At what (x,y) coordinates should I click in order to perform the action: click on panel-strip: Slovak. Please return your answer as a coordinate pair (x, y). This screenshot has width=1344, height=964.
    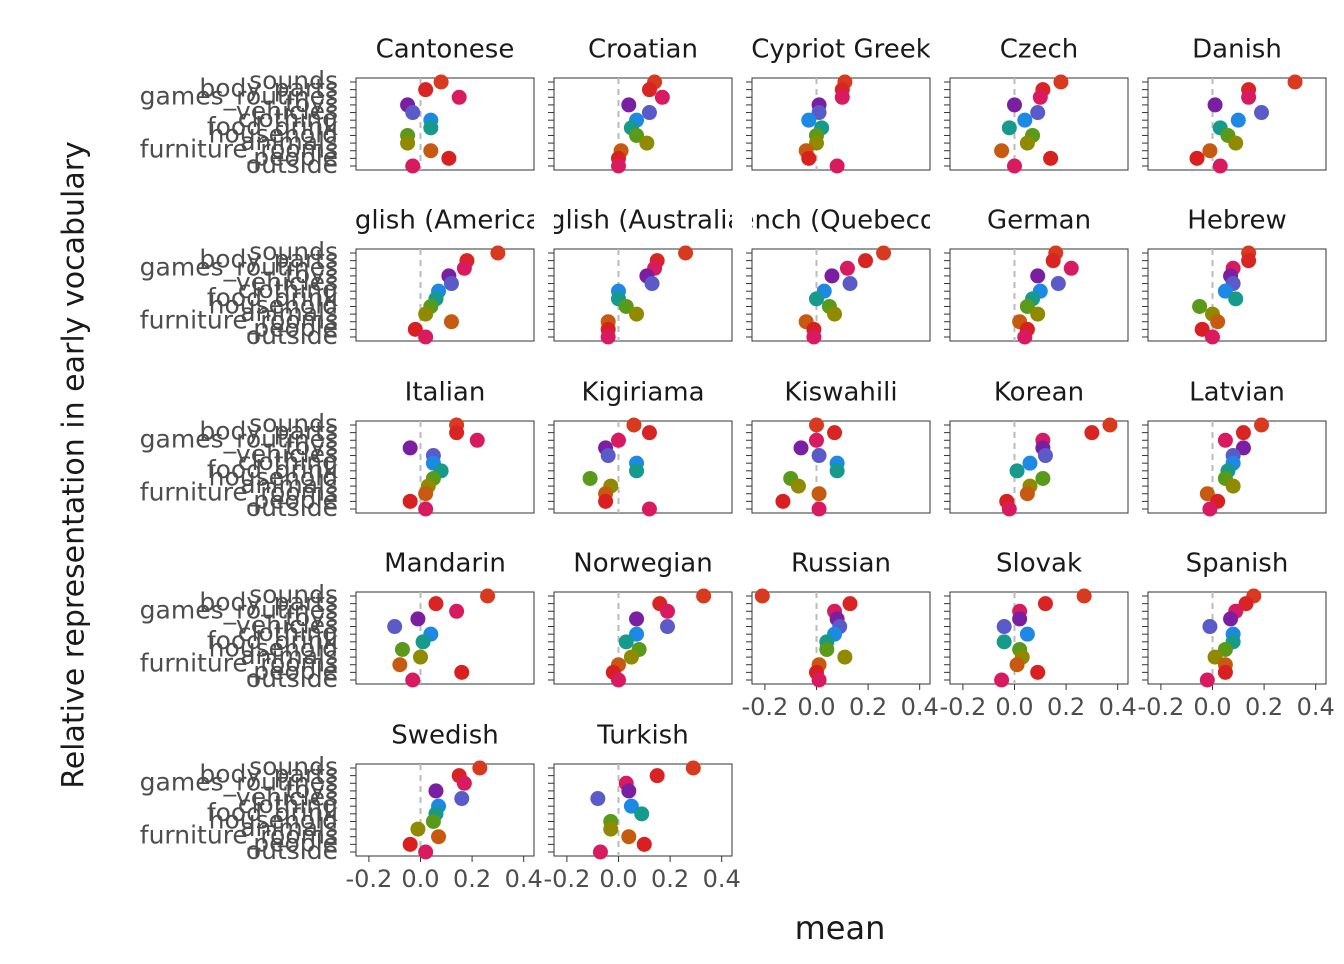
    Looking at the image, I should click on (1039, 564).